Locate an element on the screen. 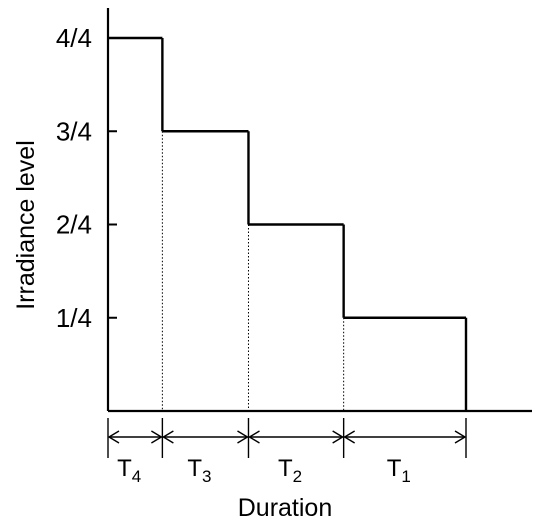  segment-label-subscript: 2 is located at coordinates (297, 476).